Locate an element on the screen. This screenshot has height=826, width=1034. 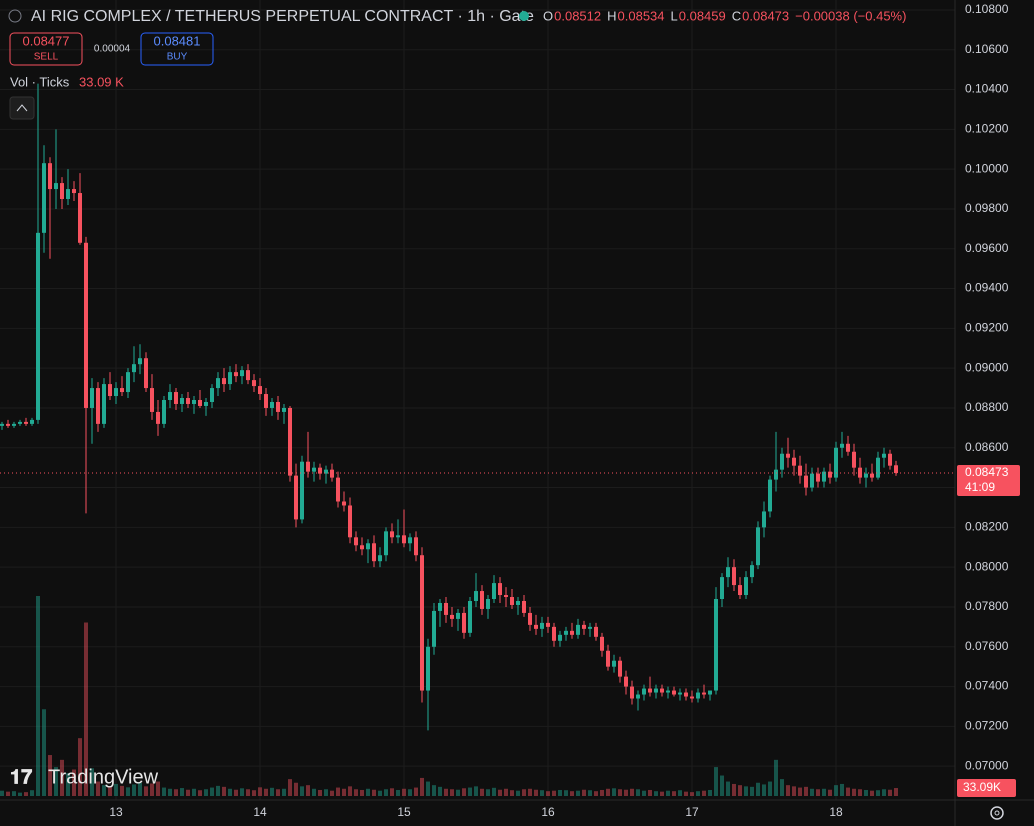
buy-button is located at coordinates (177, 49).